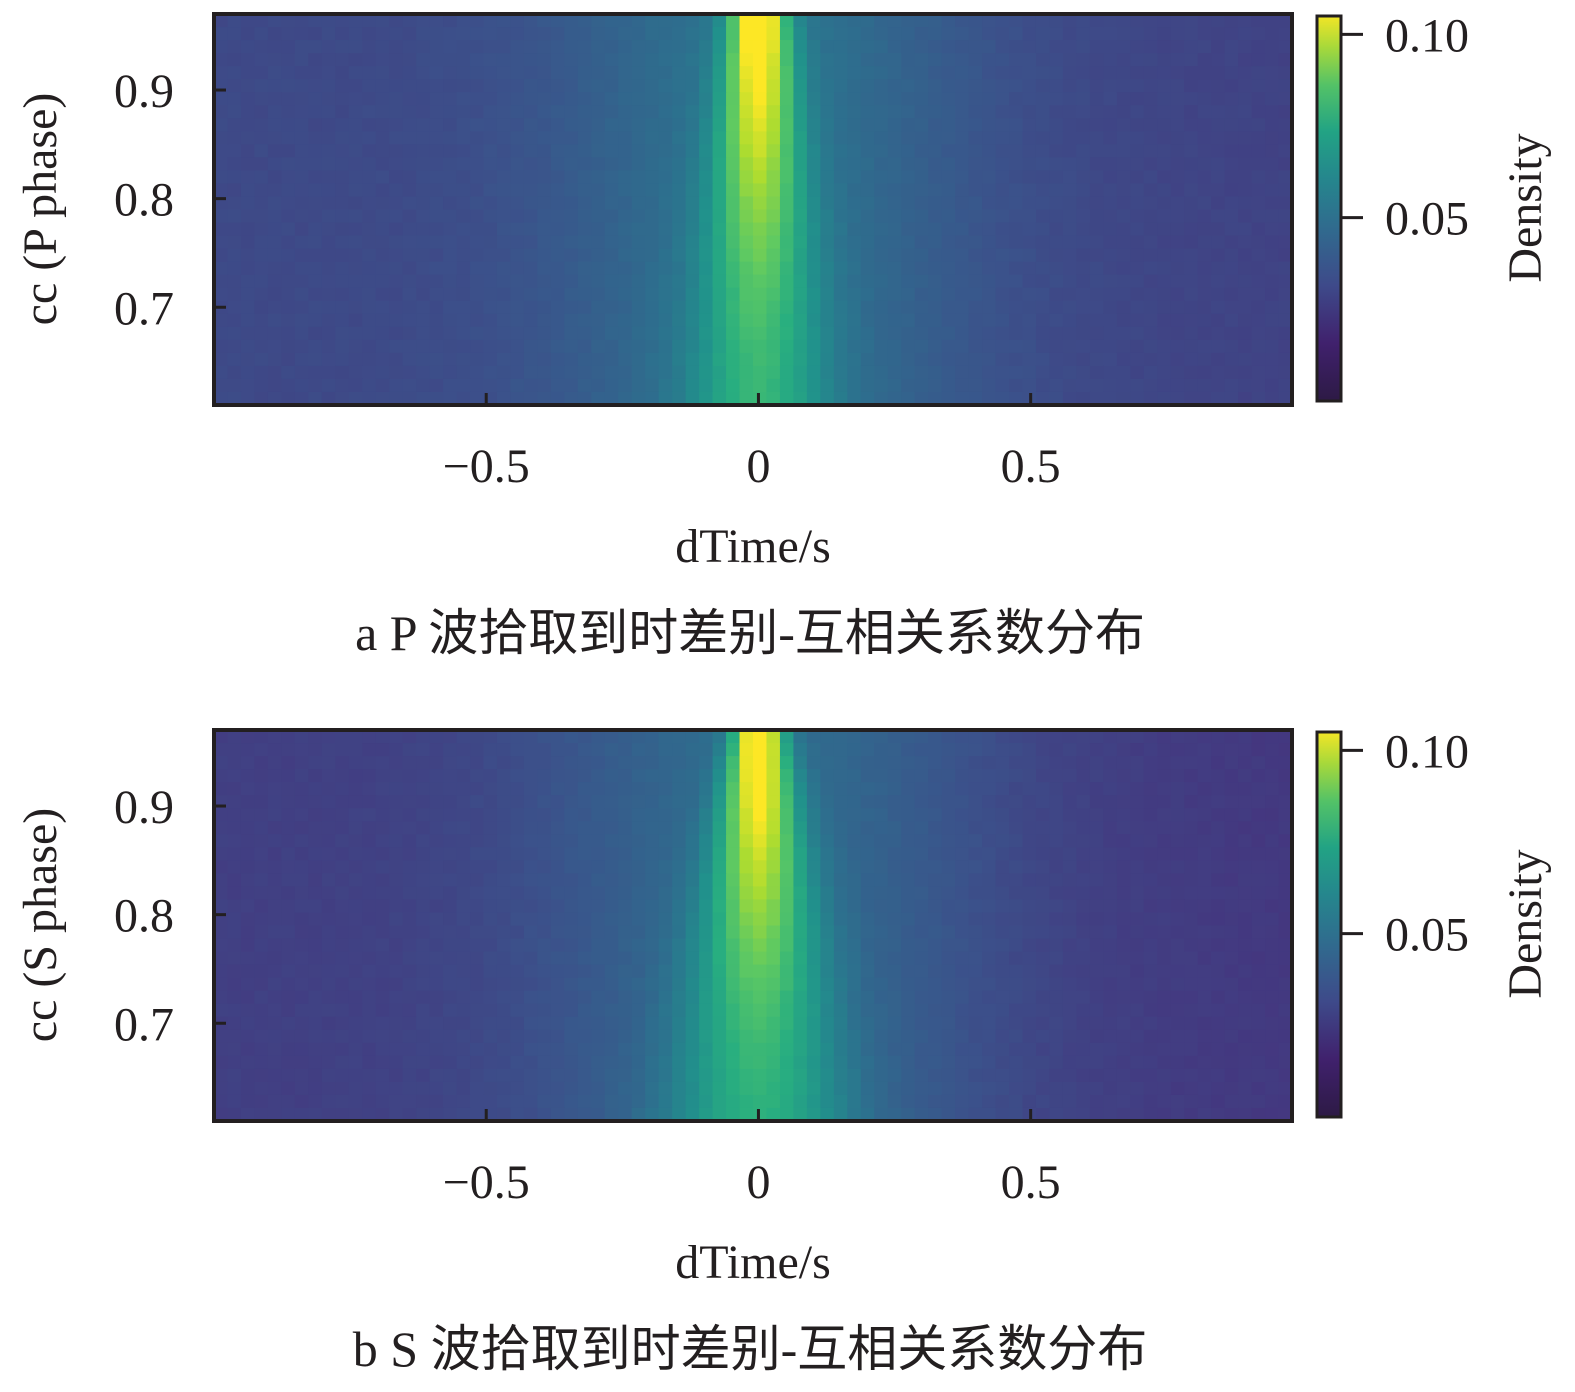 This screenshot has width=1575, height=1392. What do you see at coordinates (144, 200) in the screenshot?
I see `y-tick-label: 0.8` at bounding box center [144, 200].